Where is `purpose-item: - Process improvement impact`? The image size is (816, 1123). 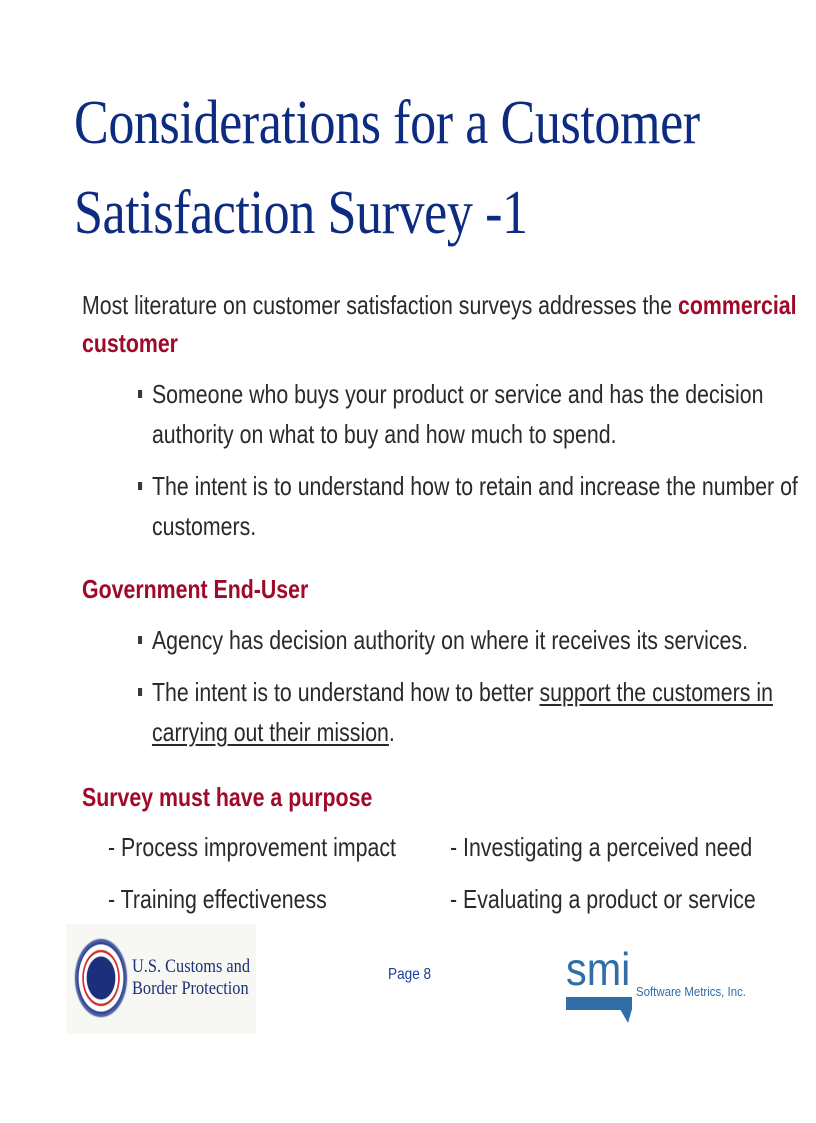
purpose-item: - Process improvement impact is located at coordinates (252, 847).